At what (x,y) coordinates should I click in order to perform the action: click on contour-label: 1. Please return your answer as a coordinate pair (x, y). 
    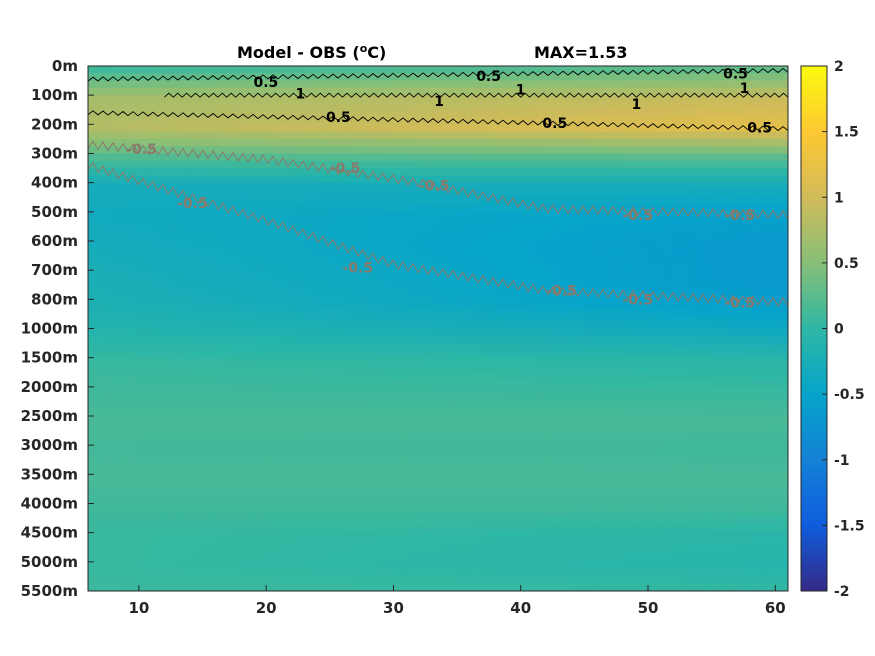
    Looking at the image, I should click on (439, 102).